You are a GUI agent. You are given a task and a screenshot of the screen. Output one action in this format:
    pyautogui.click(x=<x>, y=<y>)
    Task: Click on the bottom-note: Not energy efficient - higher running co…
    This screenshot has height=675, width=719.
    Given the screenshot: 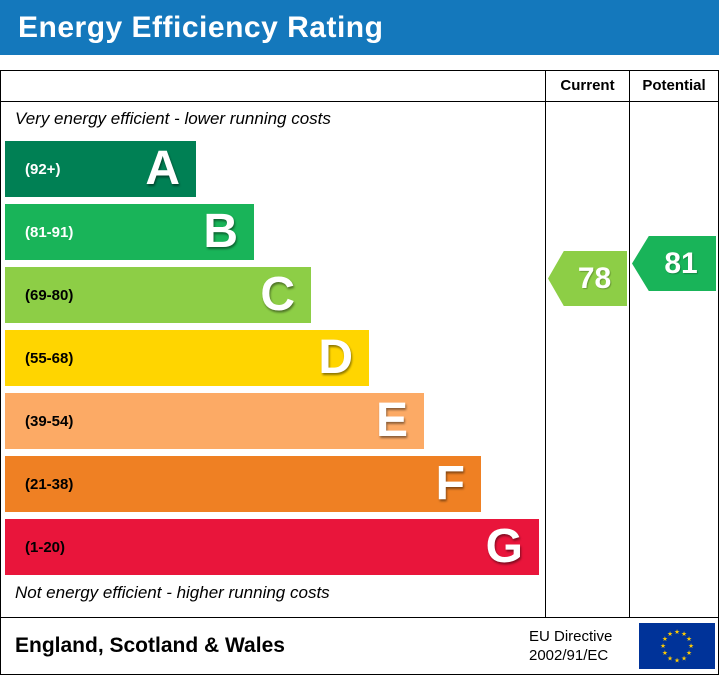 What is the action you would take?
    pyautogui.click(x=172, y=592)
    